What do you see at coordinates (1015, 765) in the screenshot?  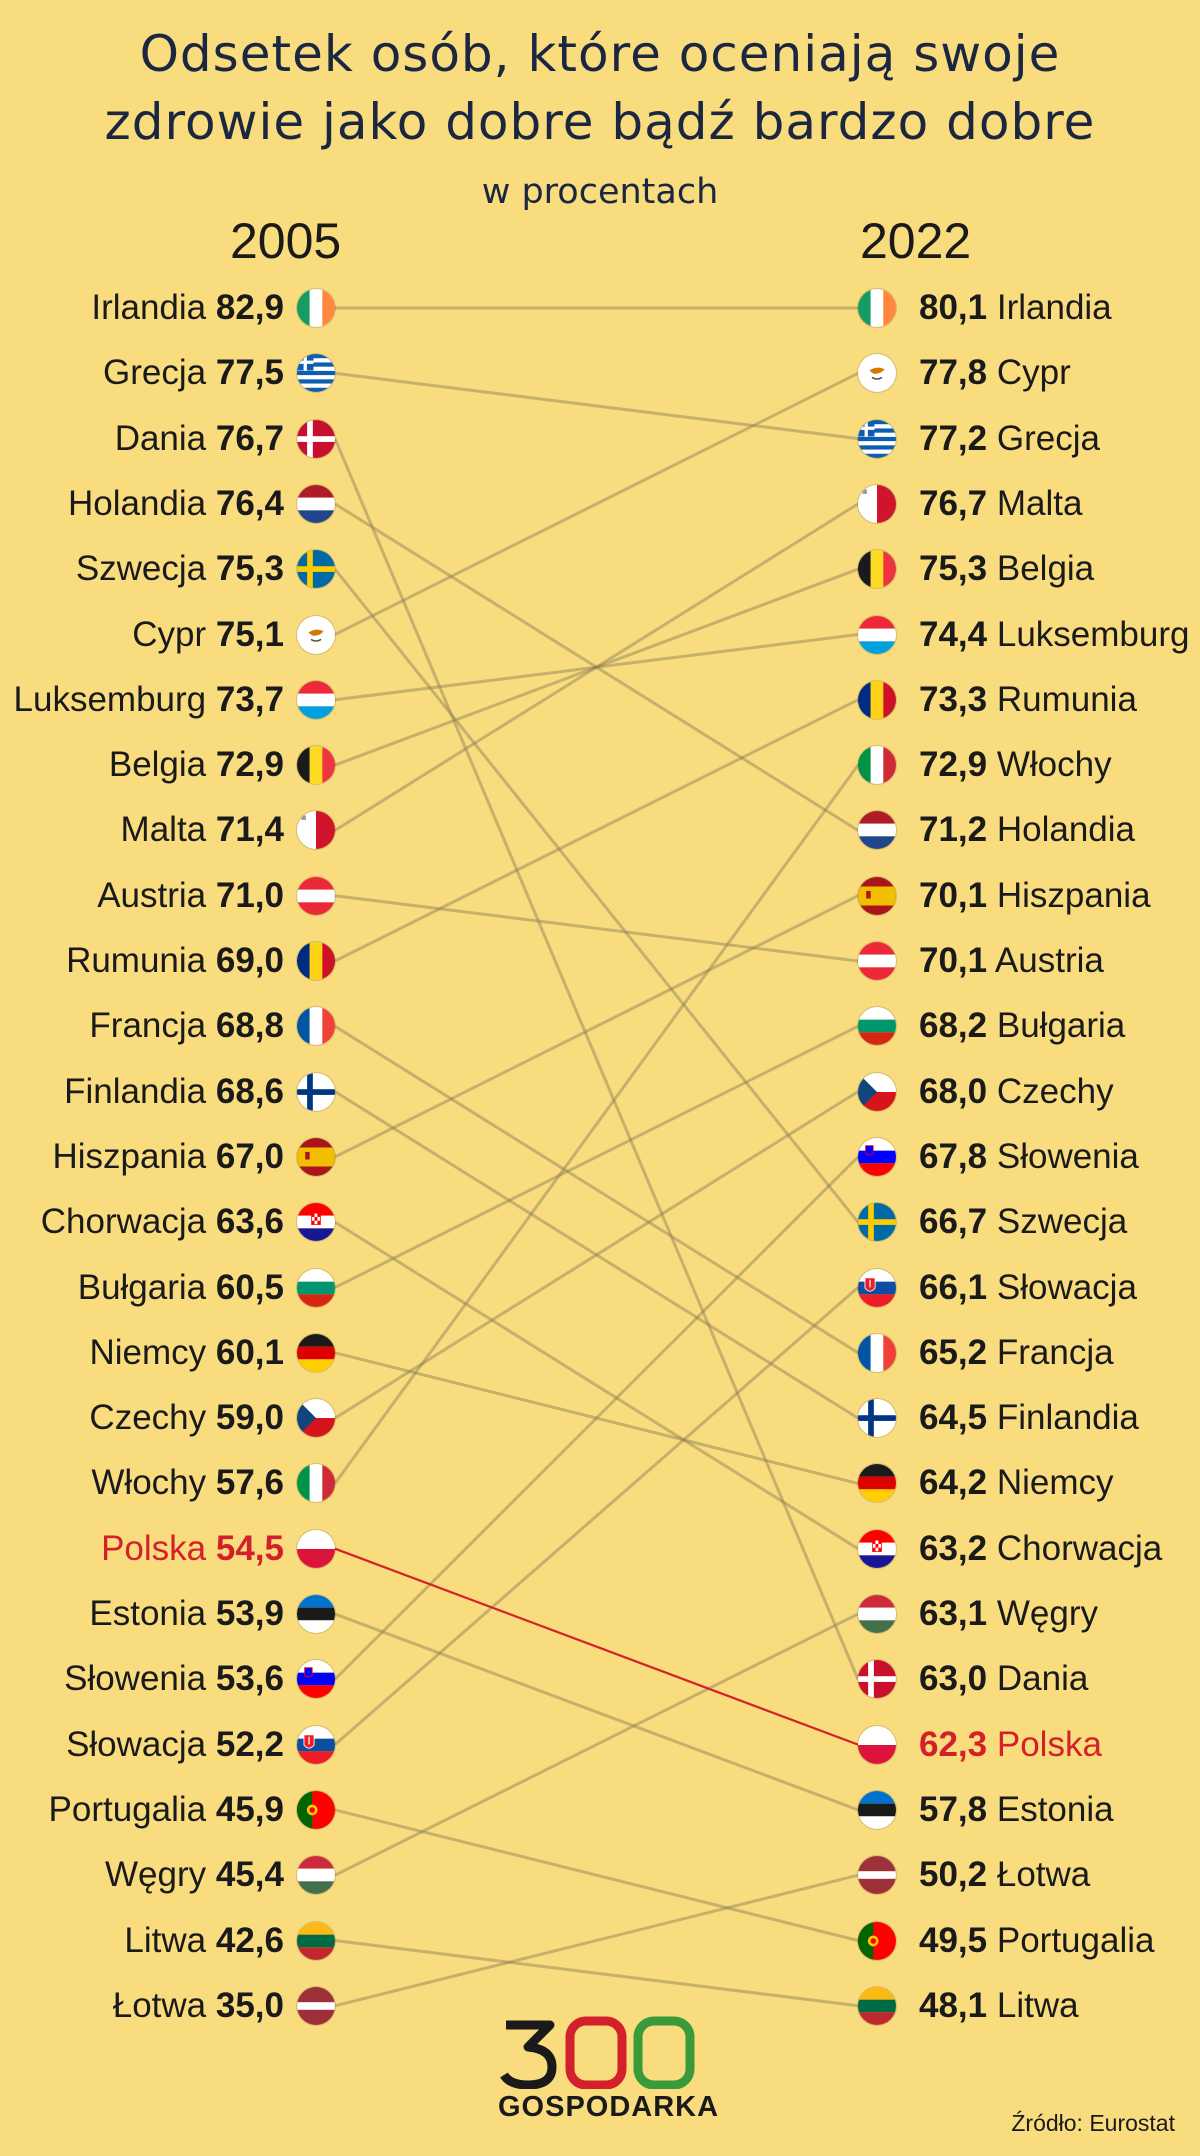 I see `row-2022-it: 72,9 Włochy` at bounding box center [1015, 765].